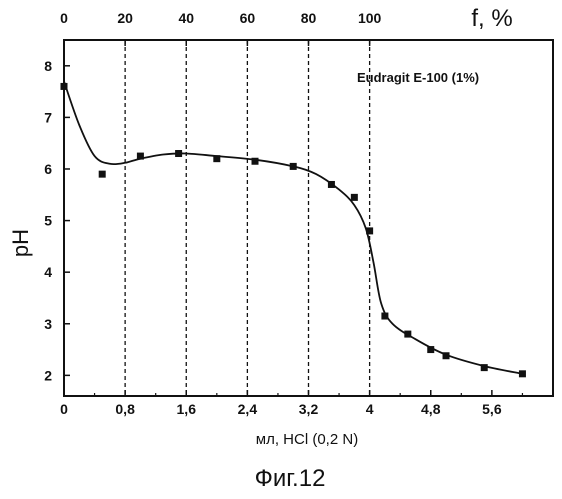 This screenshot has width=562, height=499. I want to click on top-axis-label: f, %, so click(491, 18).